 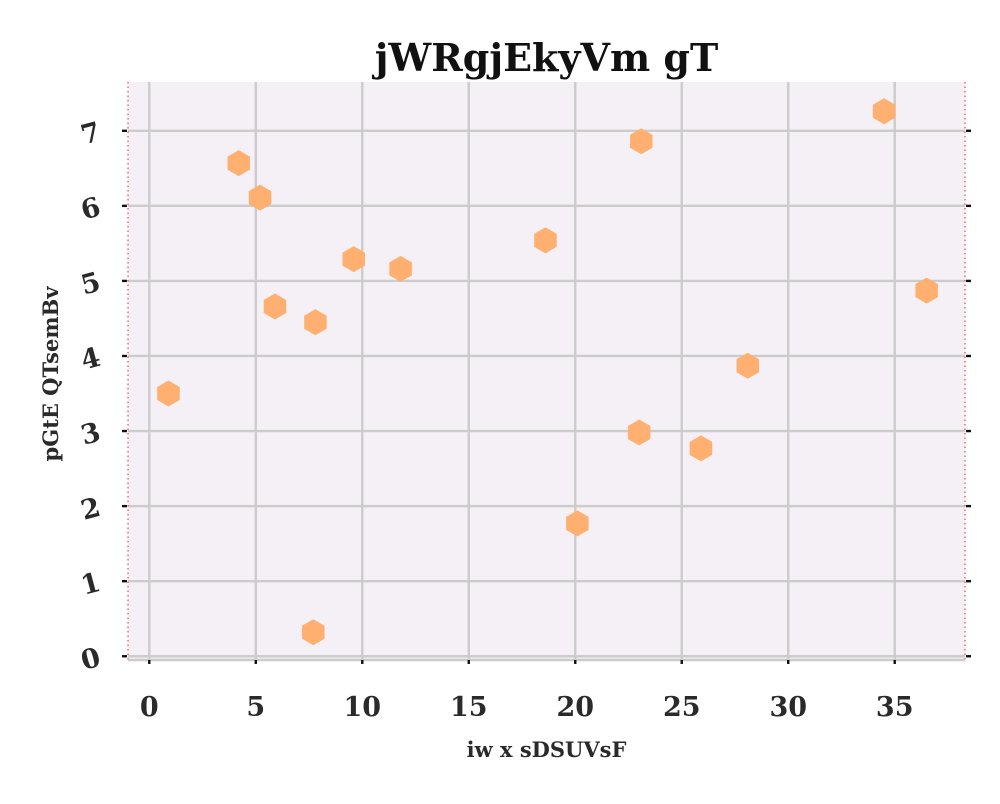 What do you see at coordinates (788, 707) in the screenshot?
I see `x-tick-label: 30` at bounding box center [788, 707].